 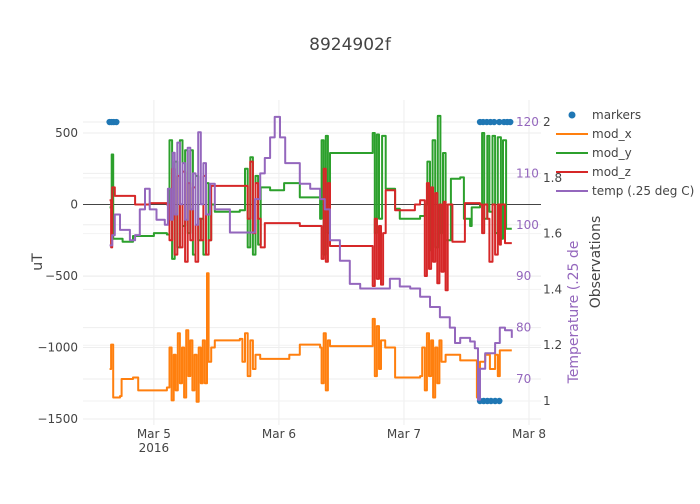 What do you see at coordinates (574, 313) in the screenshot?
I see `y-axis-title-temperature: Temperature (.25 de` at bounding box center [574, 313].